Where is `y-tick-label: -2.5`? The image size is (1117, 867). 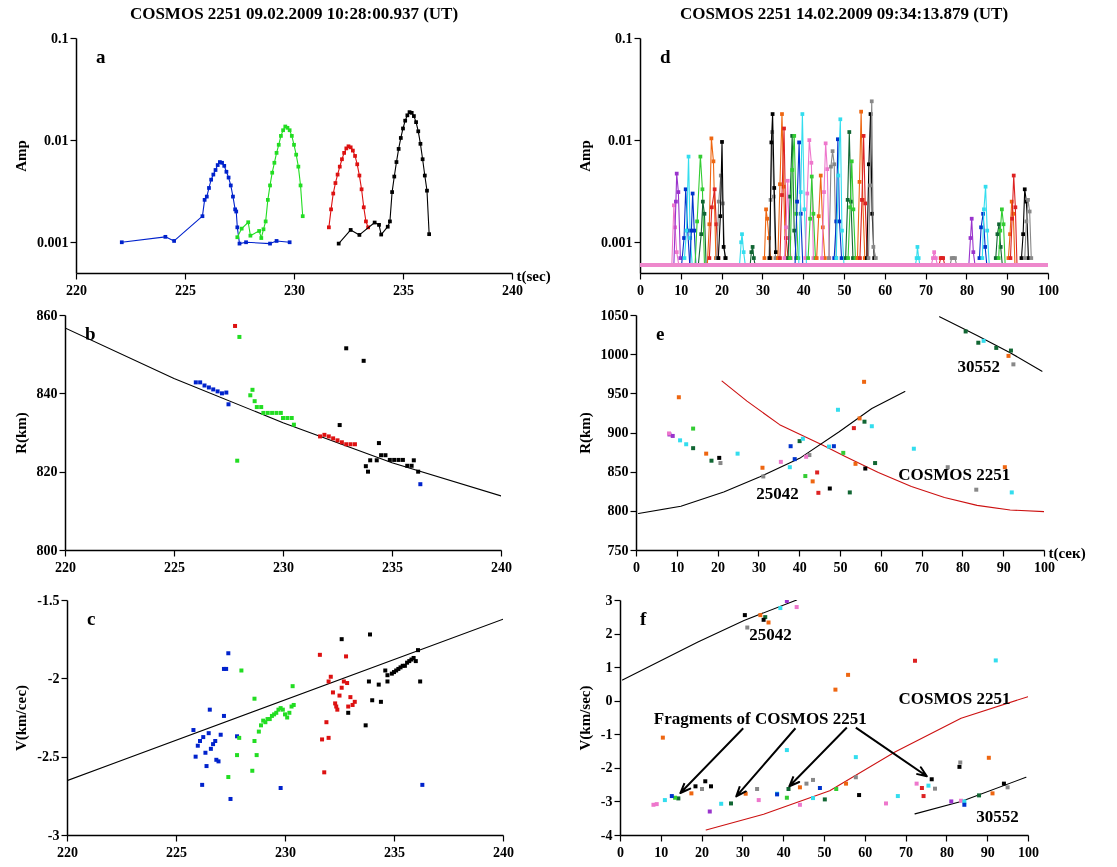 y-tick-label: -2.5 is located at coordinates (48, 757).